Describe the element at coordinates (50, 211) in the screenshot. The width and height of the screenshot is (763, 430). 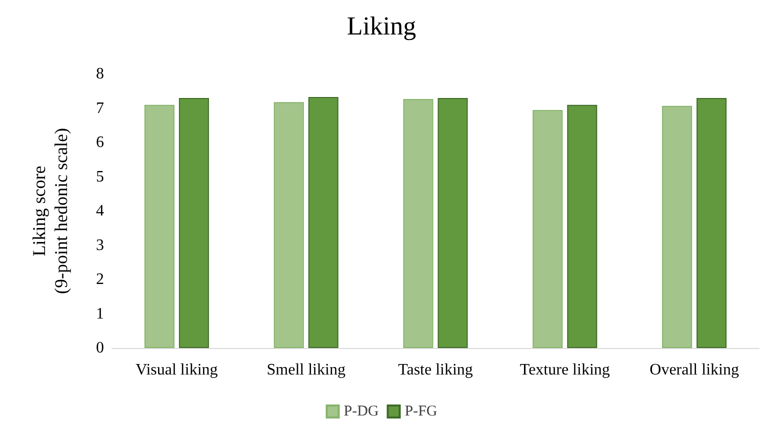
I see `y-axis-title: Liking score (9-point hedonic scale)` at that location.